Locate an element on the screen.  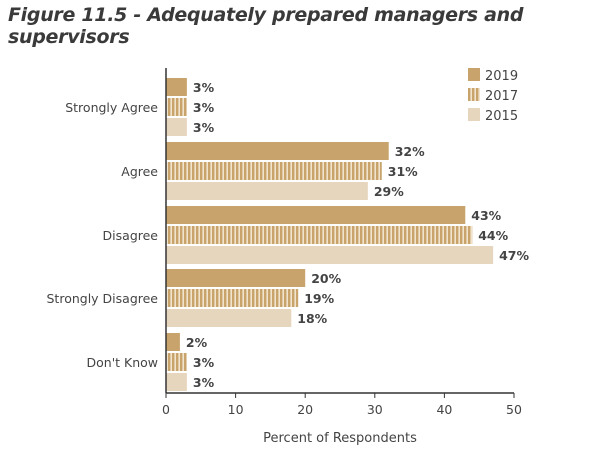
data-label: 18% is located at coordinates (312, 318).